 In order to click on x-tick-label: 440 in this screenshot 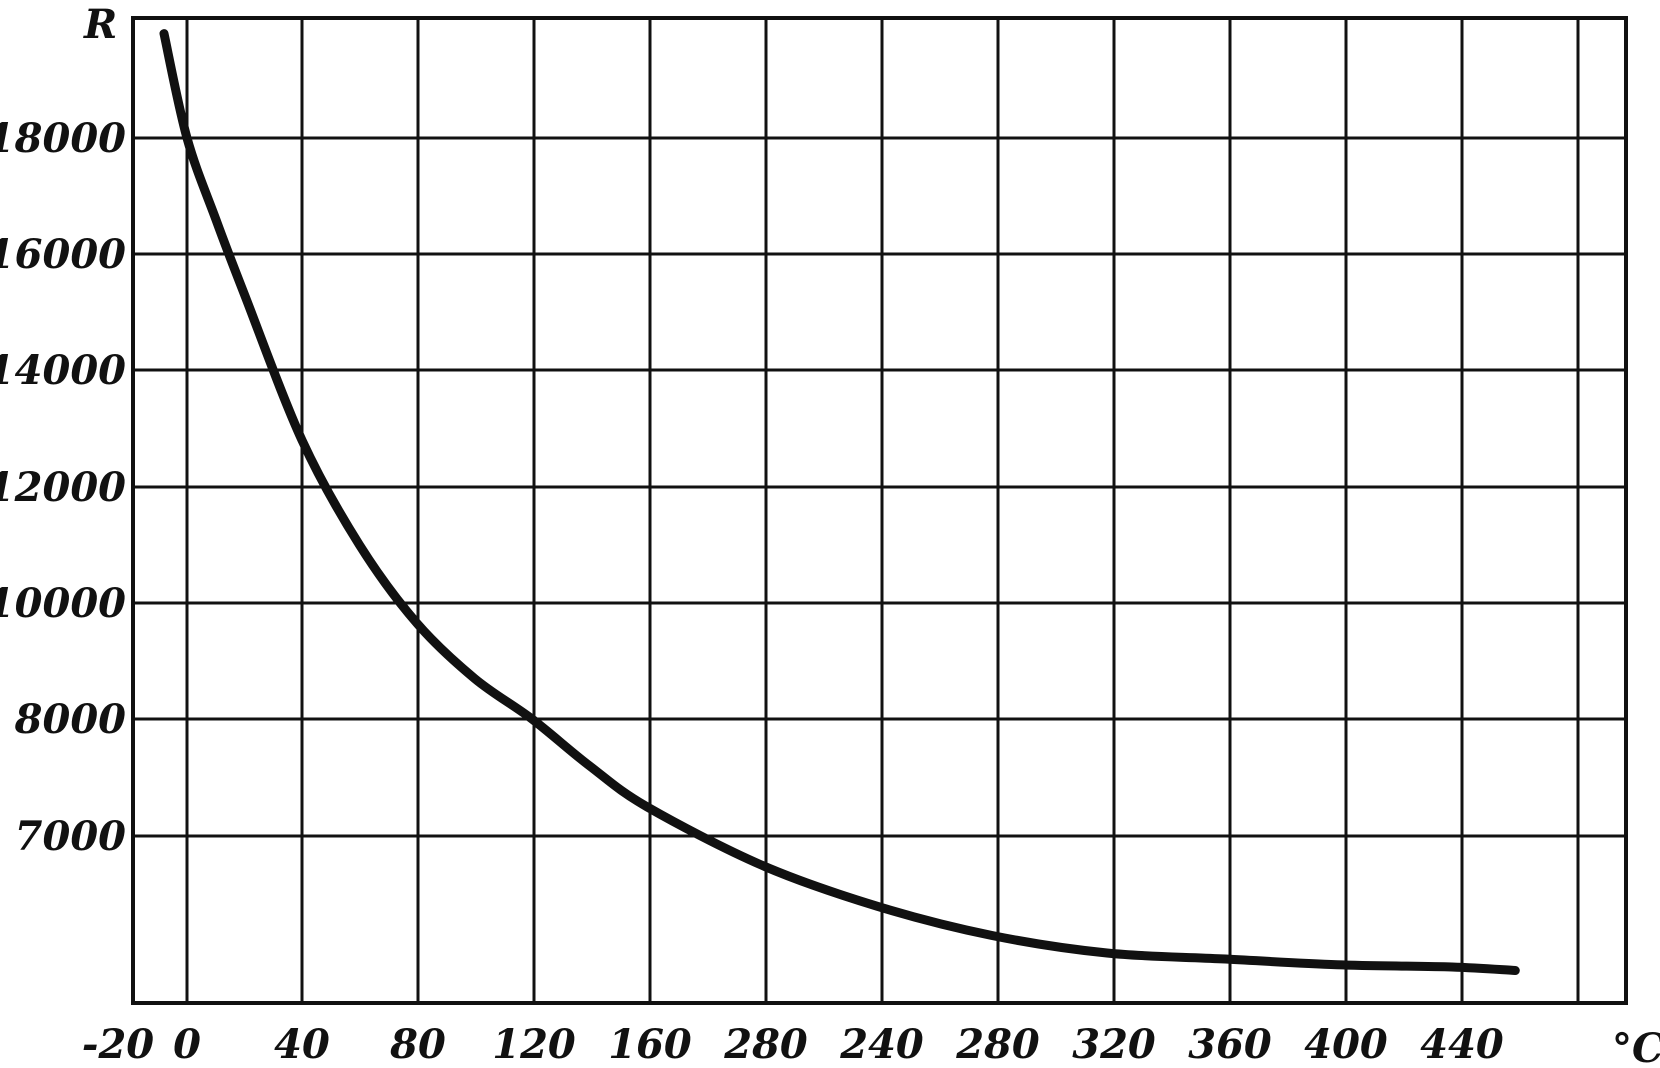, I will do `click(1462, 1044)`.